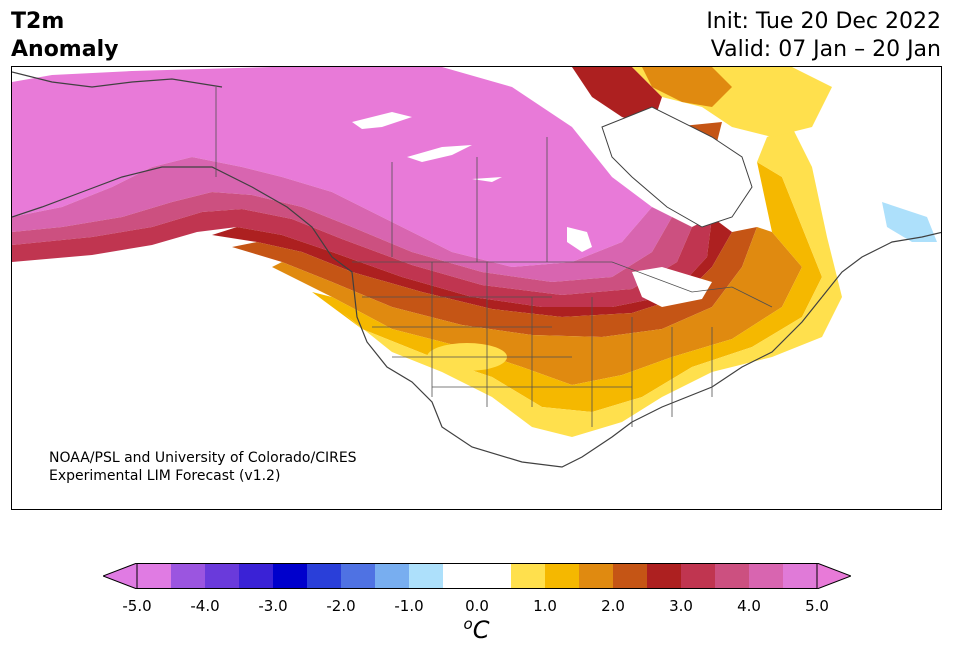 Image resolution: width=953 pixels, height=656 pixels. Describe the element at coordinates (481, 630) in the screenshot. I see `unit-letter: C` at that location.